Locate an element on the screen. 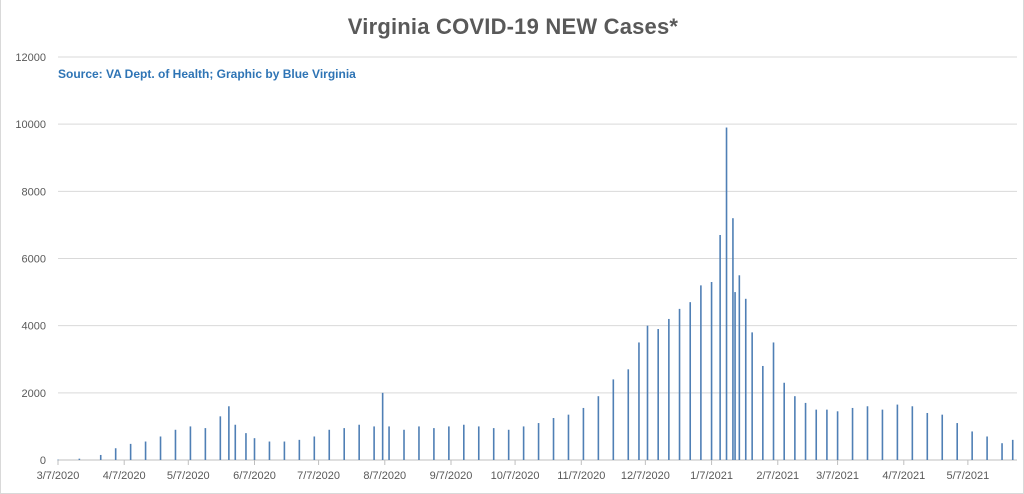  x-tick-label: 3/7/2020 is located at coordinates (58, 476).